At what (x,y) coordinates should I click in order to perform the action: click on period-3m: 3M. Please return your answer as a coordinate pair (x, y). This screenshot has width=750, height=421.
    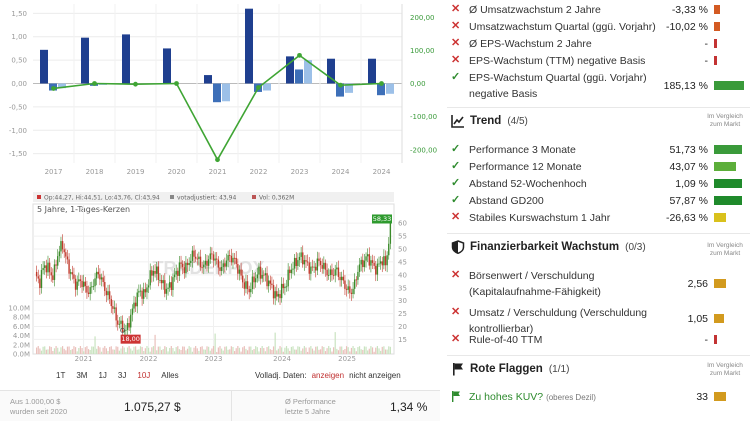
    Looking at the image, I should click on (82, 375).